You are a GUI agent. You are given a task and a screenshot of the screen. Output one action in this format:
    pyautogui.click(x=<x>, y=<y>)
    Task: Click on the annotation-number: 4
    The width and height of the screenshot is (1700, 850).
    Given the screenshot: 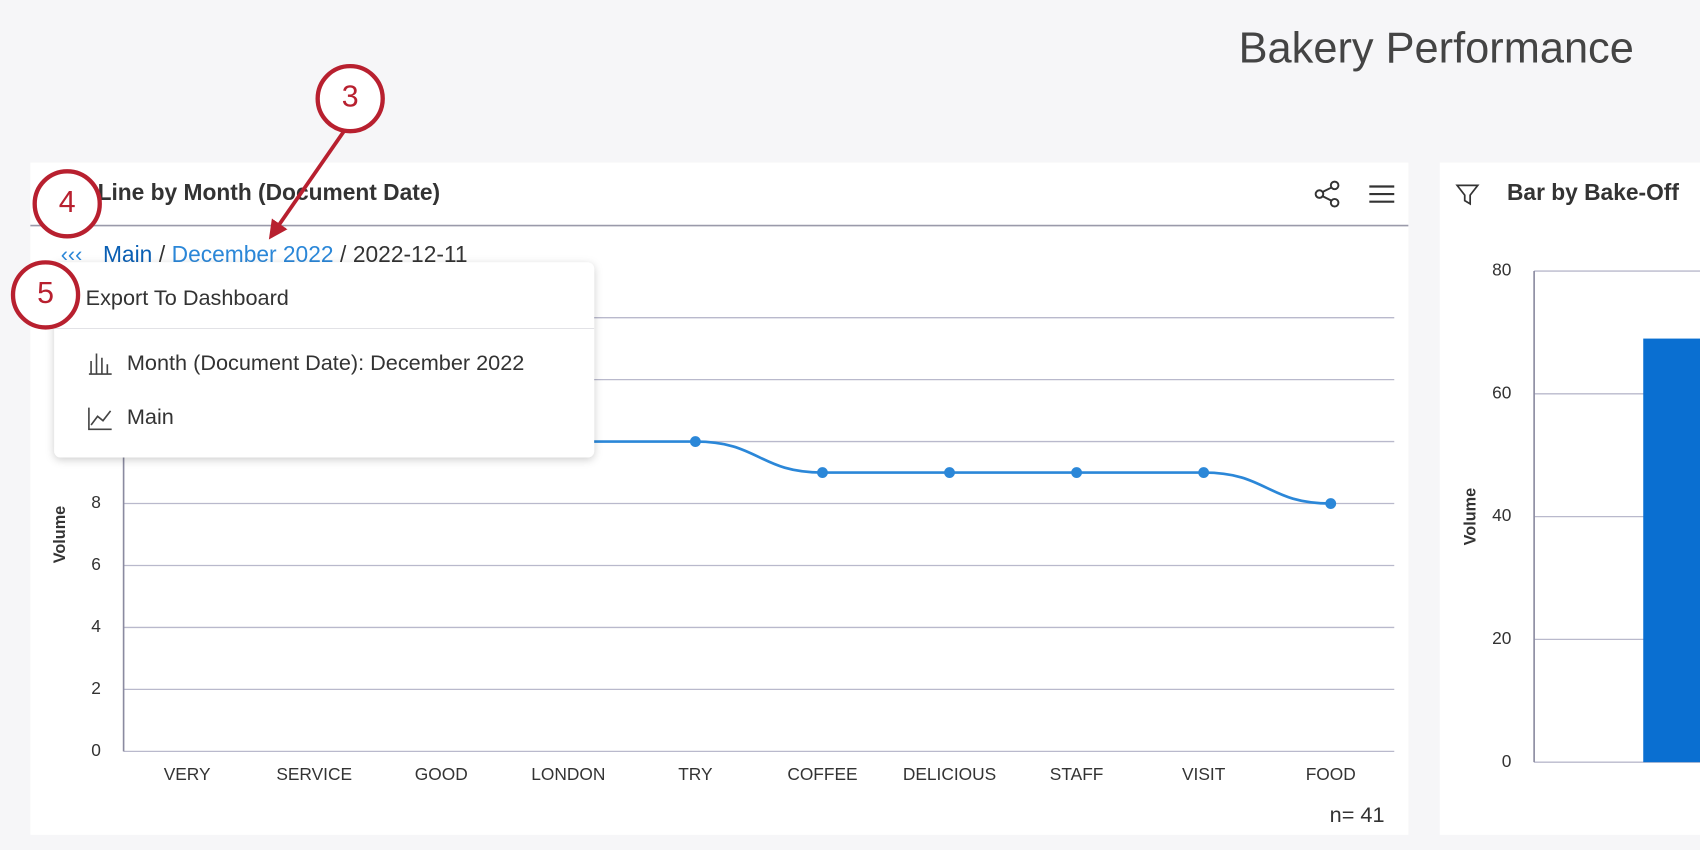 What is the action you would take?
    pyautogui.click(x=67, y=202)
    